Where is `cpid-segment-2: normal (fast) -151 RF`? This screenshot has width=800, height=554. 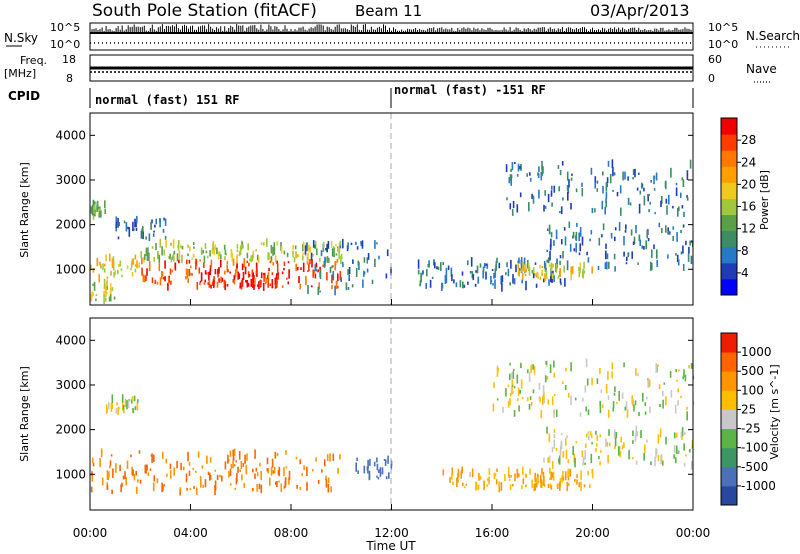 cpid-segment-2: normal (fast) -151 RF is located at coordinates (470, 90).